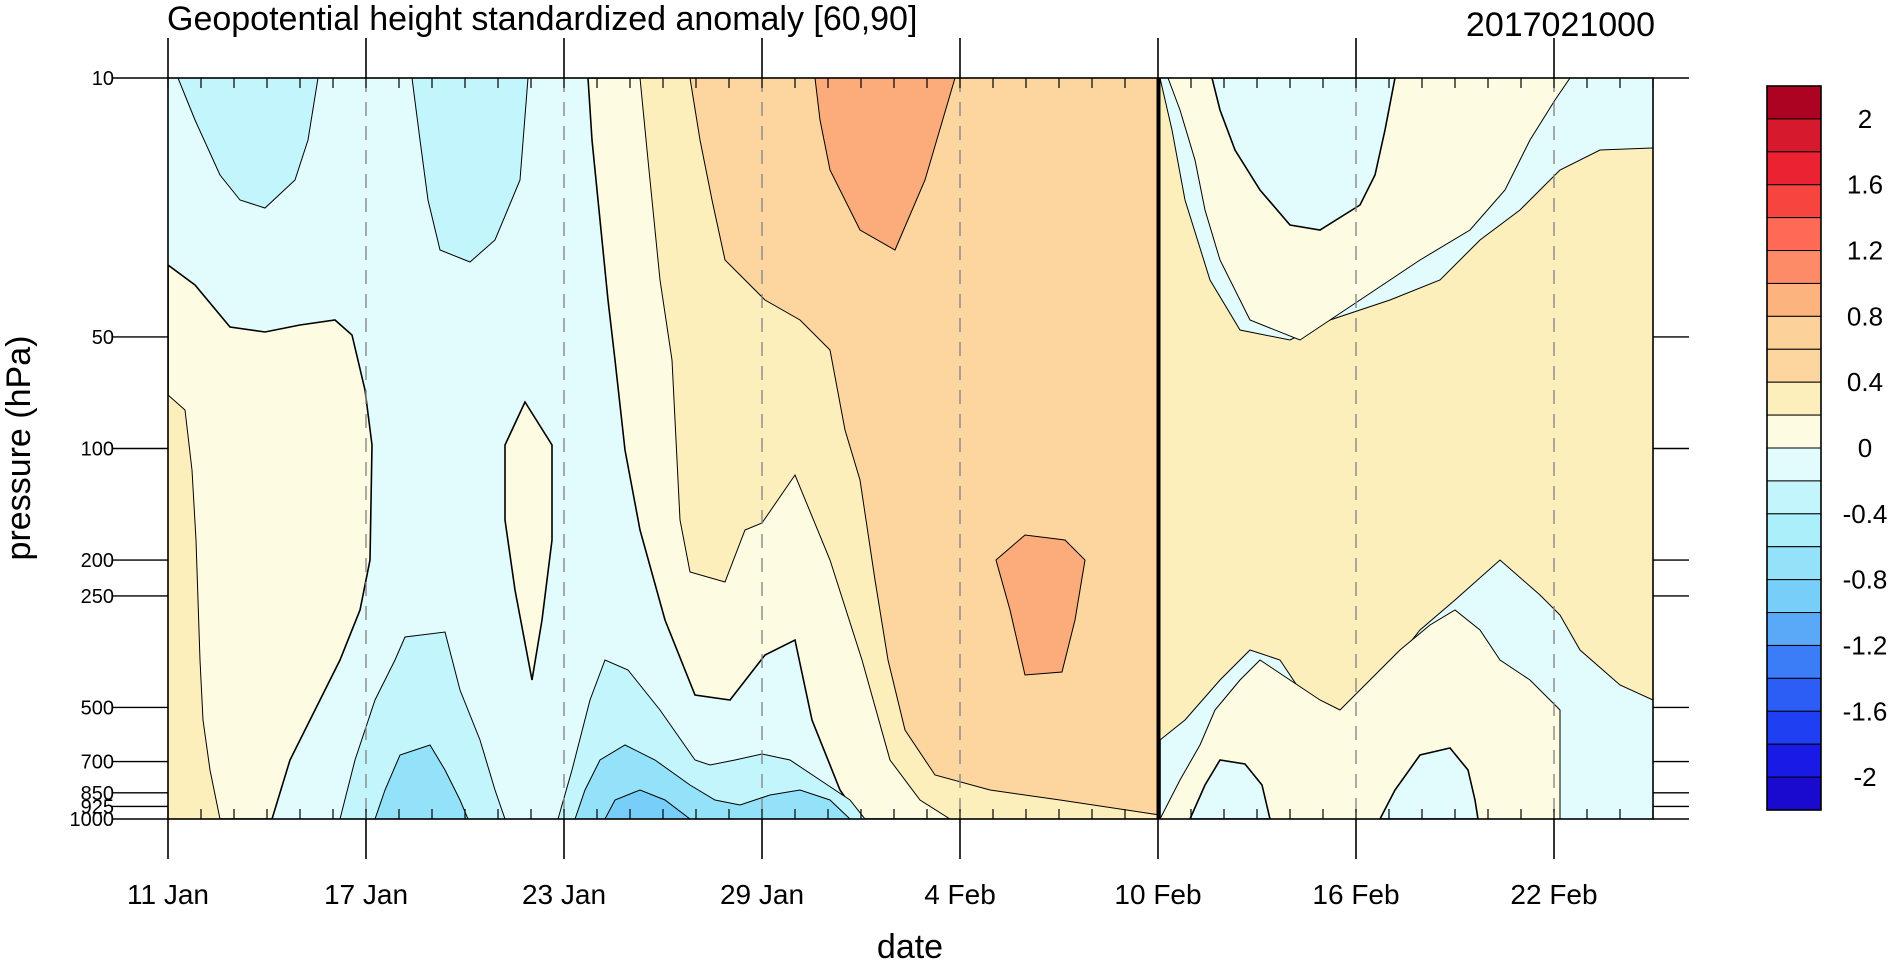 Image resolution: width=1889 pixels, height=963 pixels. I want to click on colorbar-label: -2, so click(1864, 777).